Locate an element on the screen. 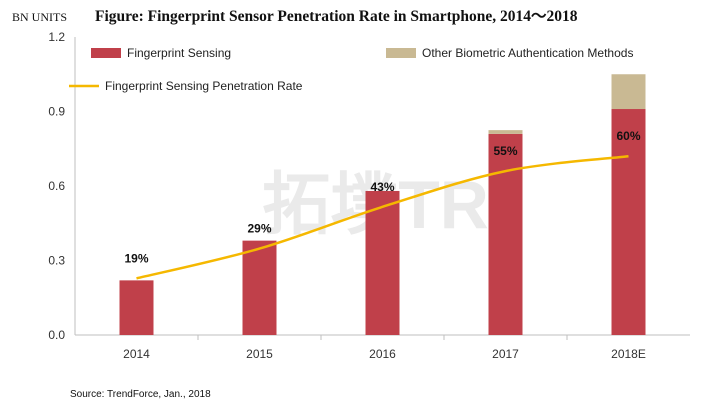 This screenshot has height=412, width=710. y-tick-label: 0.9 is located at coordinates (56, 112).